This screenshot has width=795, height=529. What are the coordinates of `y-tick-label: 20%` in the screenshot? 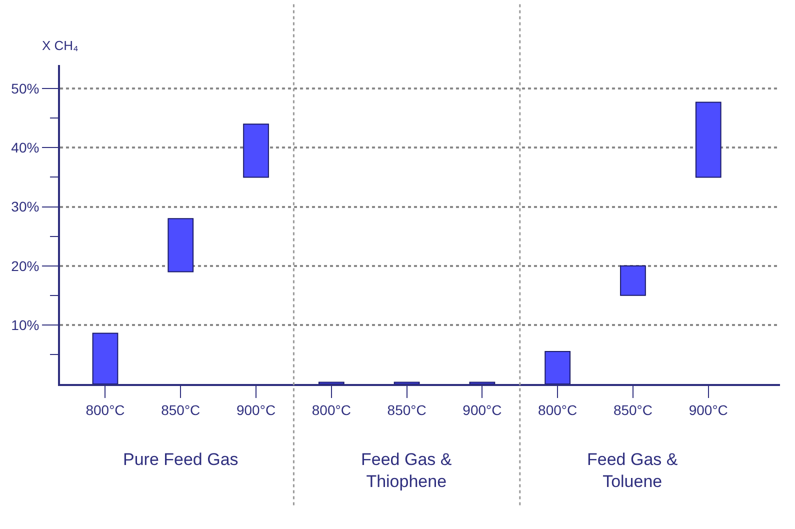 It's located at (25, 266).